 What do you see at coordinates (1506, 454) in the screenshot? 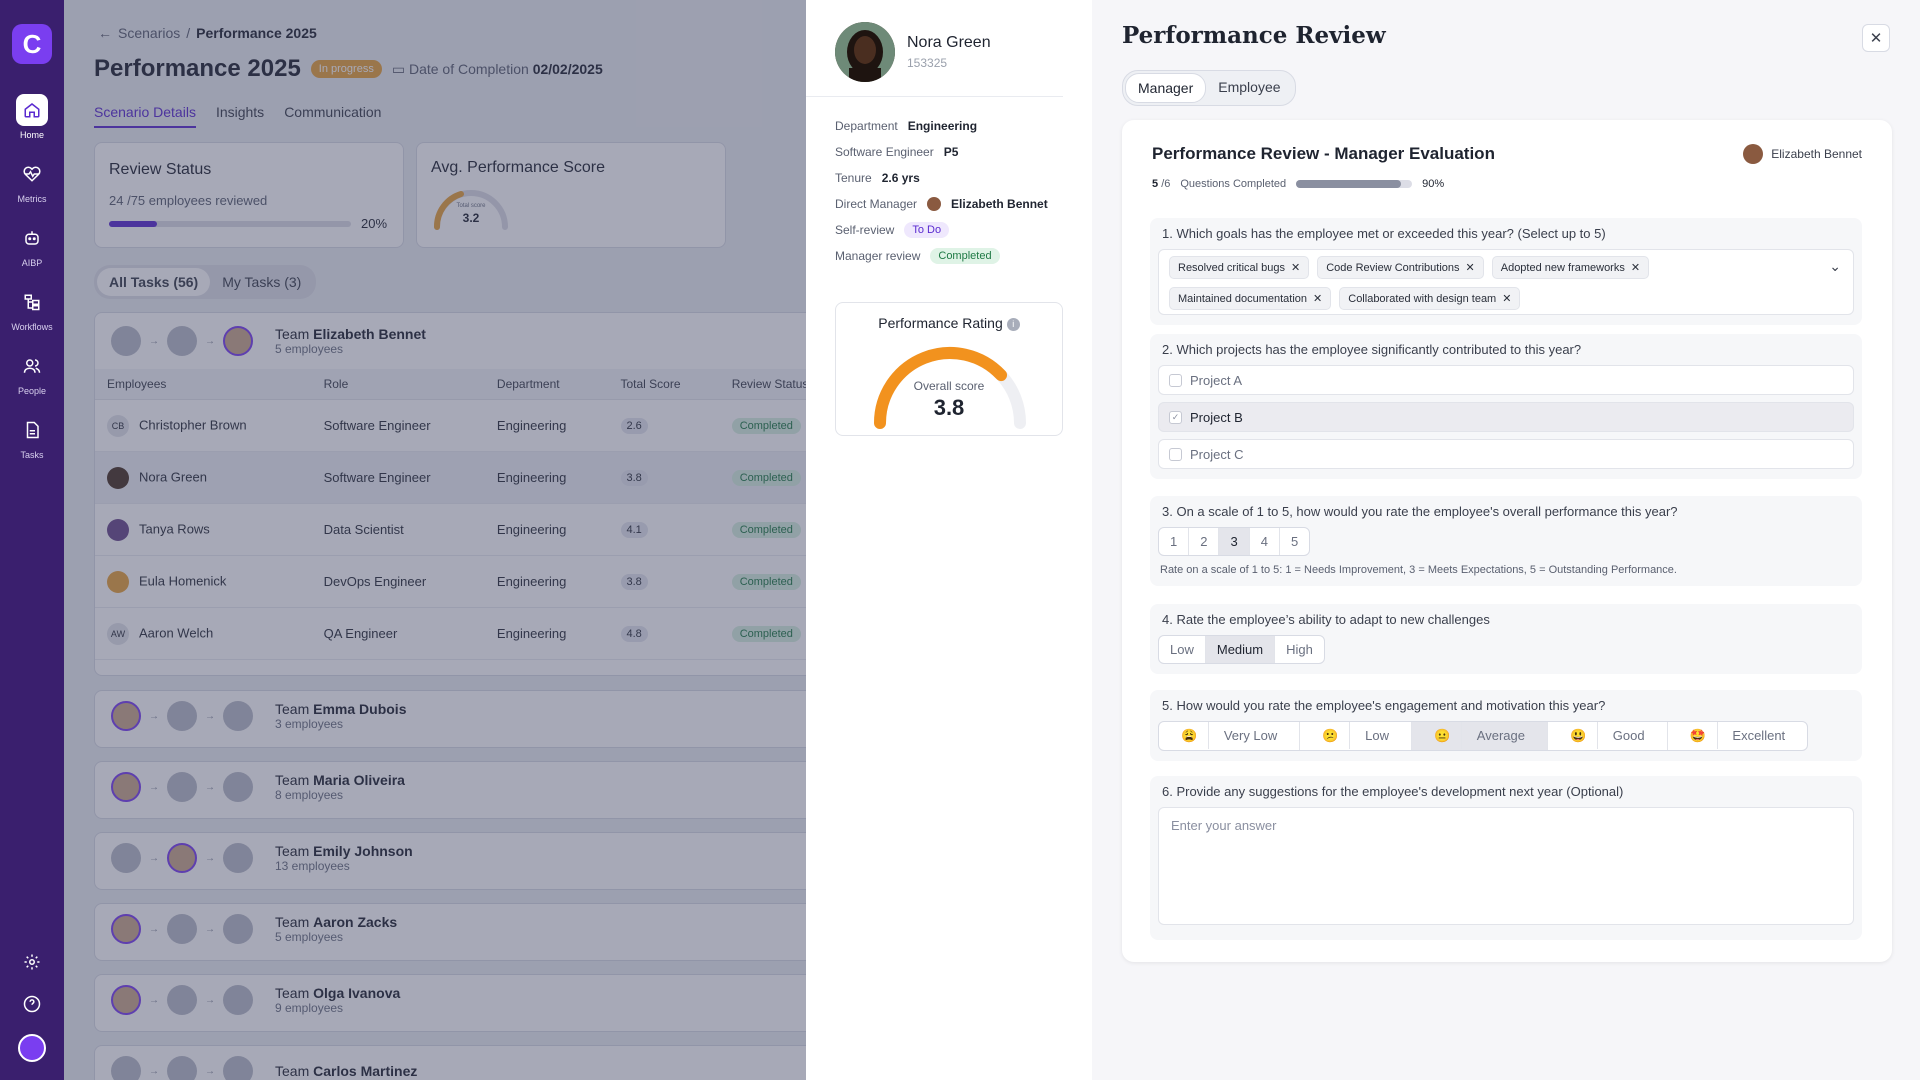
I see `project-option: Project C` at bounding box center [1506, 454].